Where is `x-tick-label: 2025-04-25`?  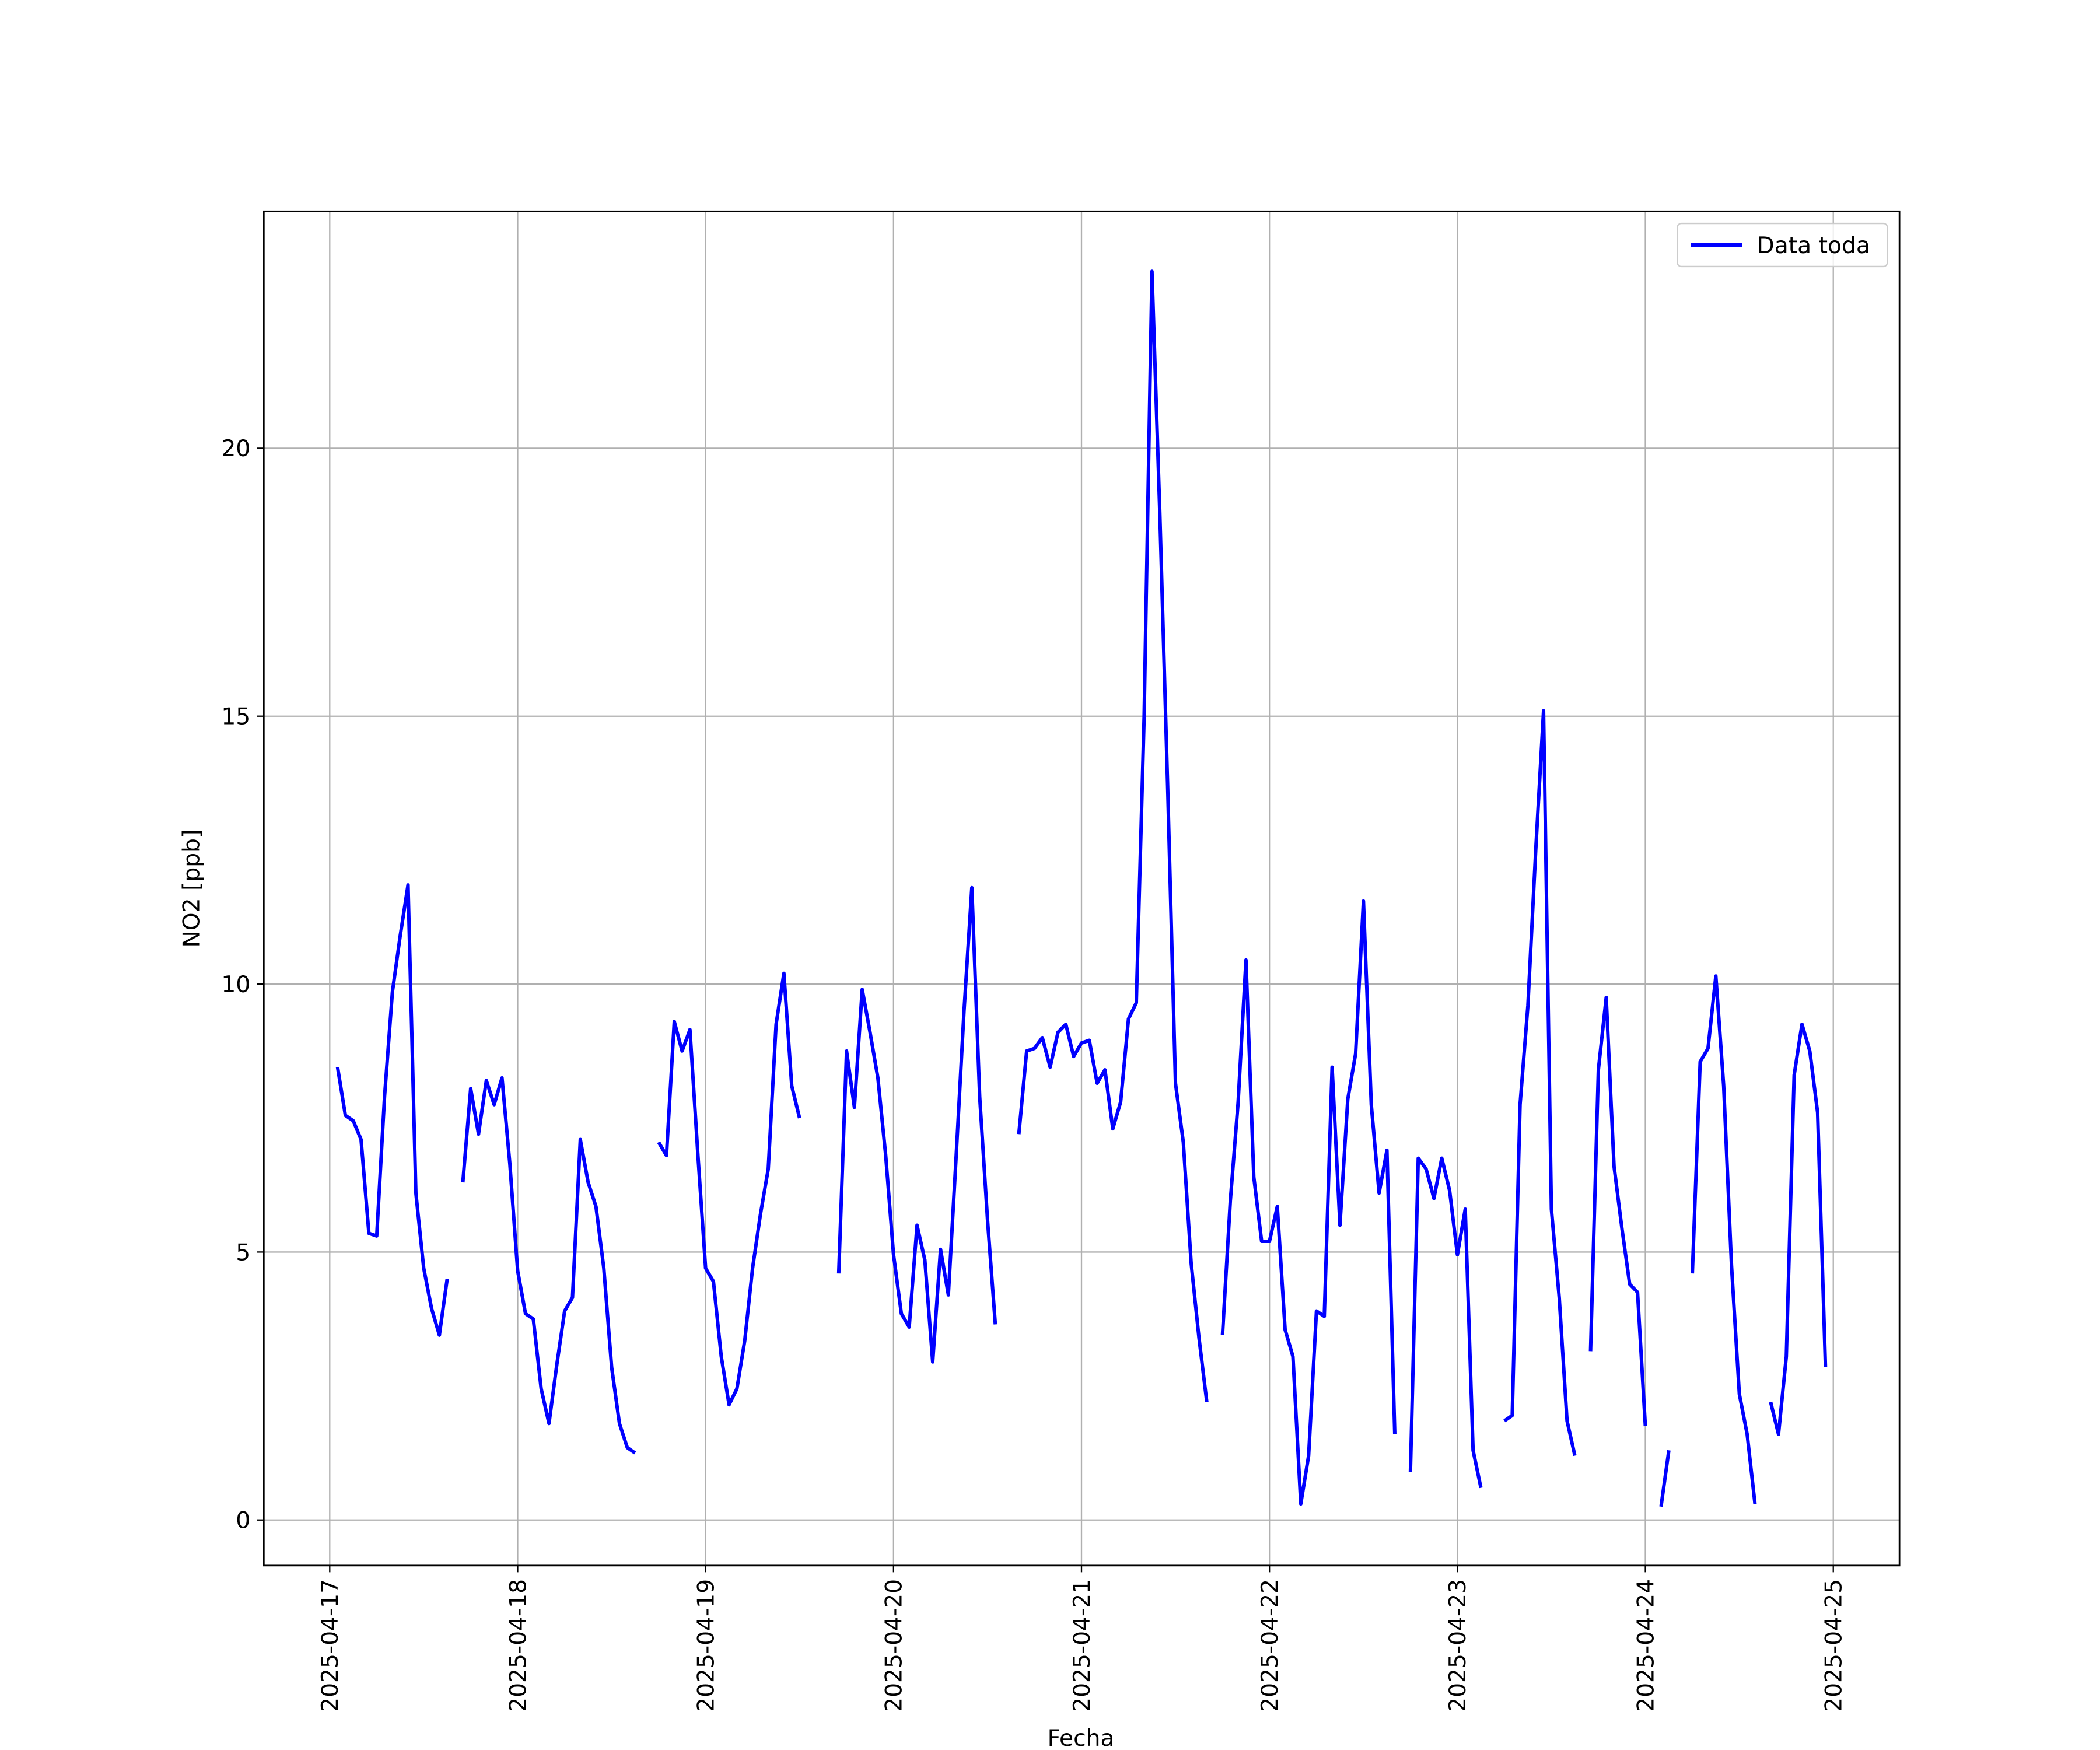
x-tick-label: 2025-04-25 is located at coordinates (1834, 1645).